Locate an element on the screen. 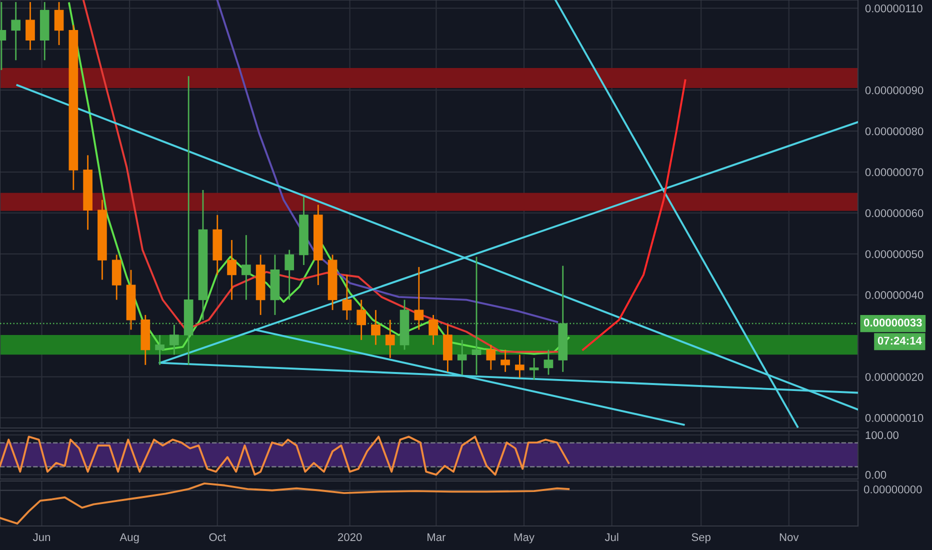 This screenshot has width=932, height=550. ref-line-label: 0.00000033 is located at coordinates (893, 322).